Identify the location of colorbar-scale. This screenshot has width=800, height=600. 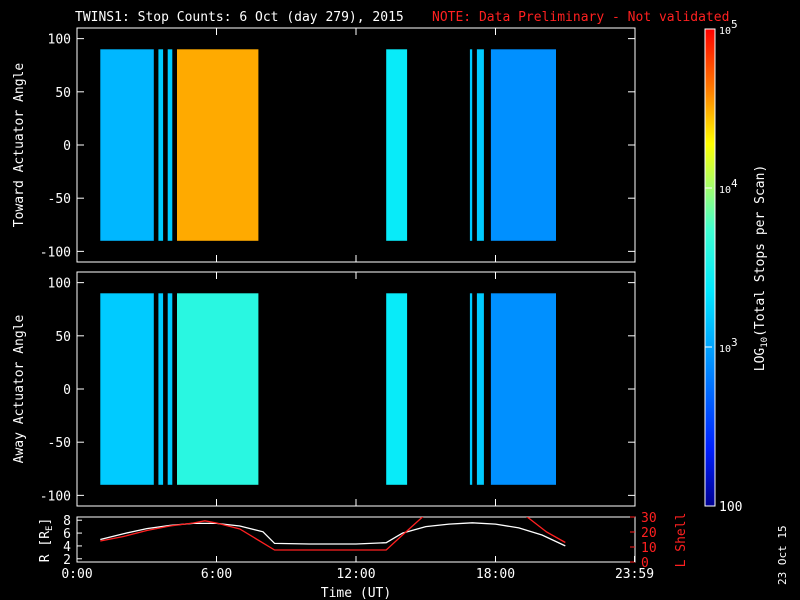
(710, 267).